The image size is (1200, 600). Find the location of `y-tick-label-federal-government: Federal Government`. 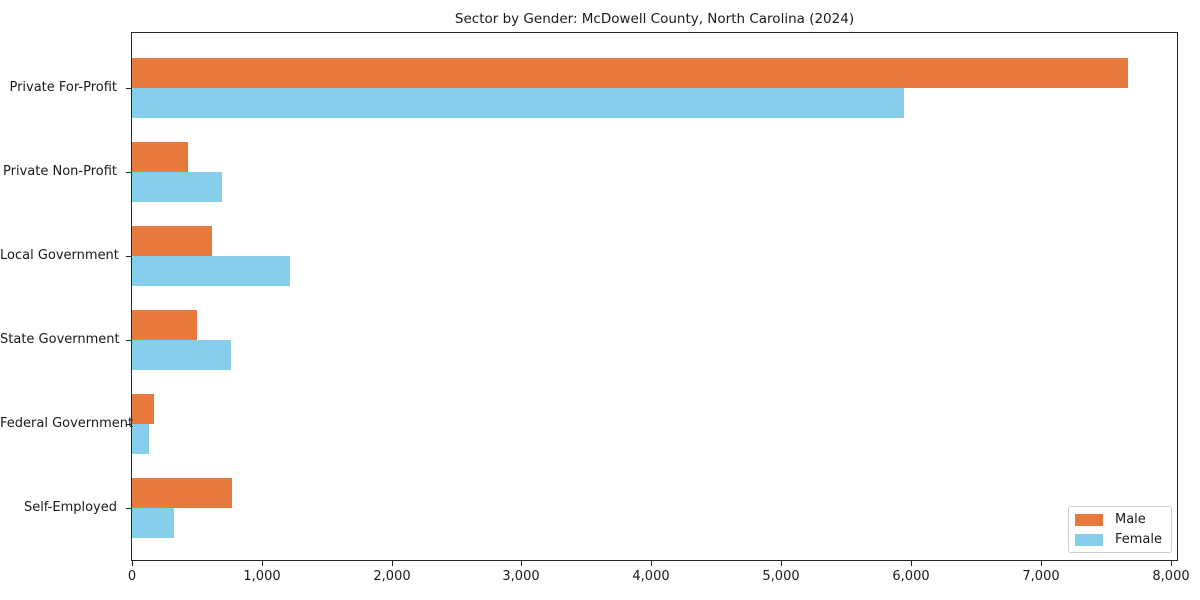

y-tick-label-federal-government: Federal Government is located at coordinates (67, 423).